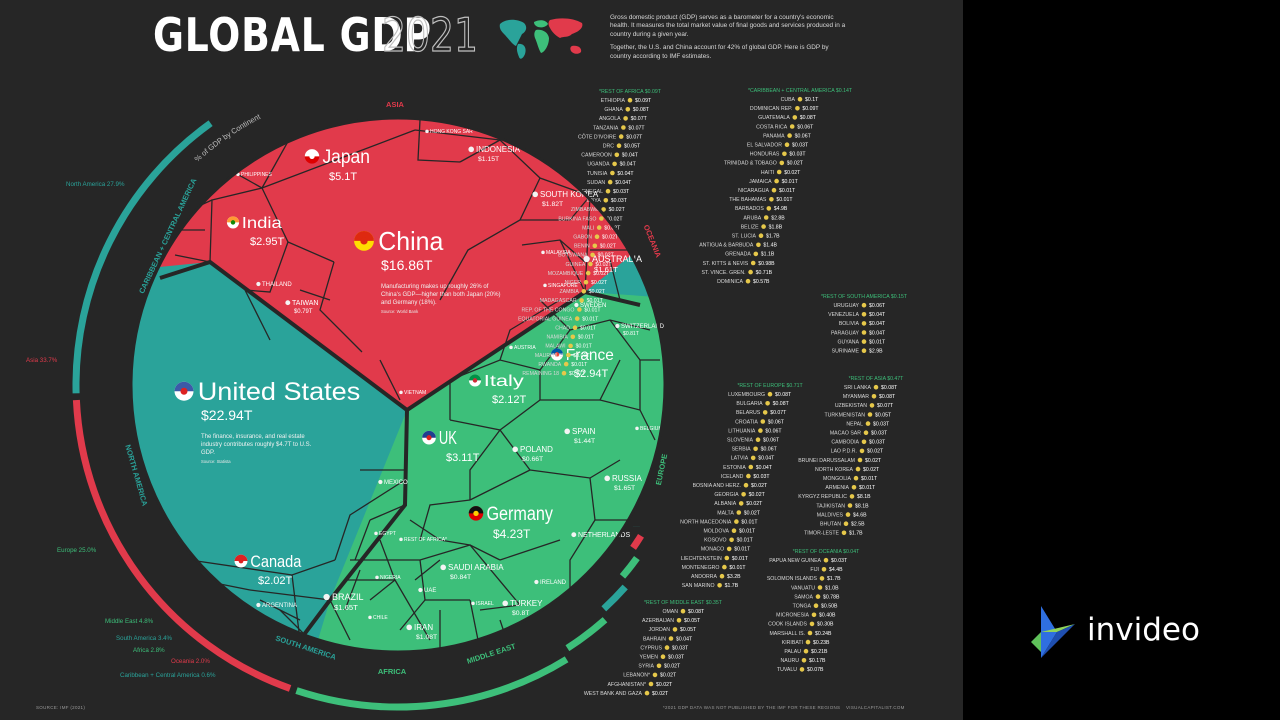 The image size is (1280, 720). Describe the element at coordinates (415, 393) in the screenshot. I see `country-name: VIETNAM` at that location.